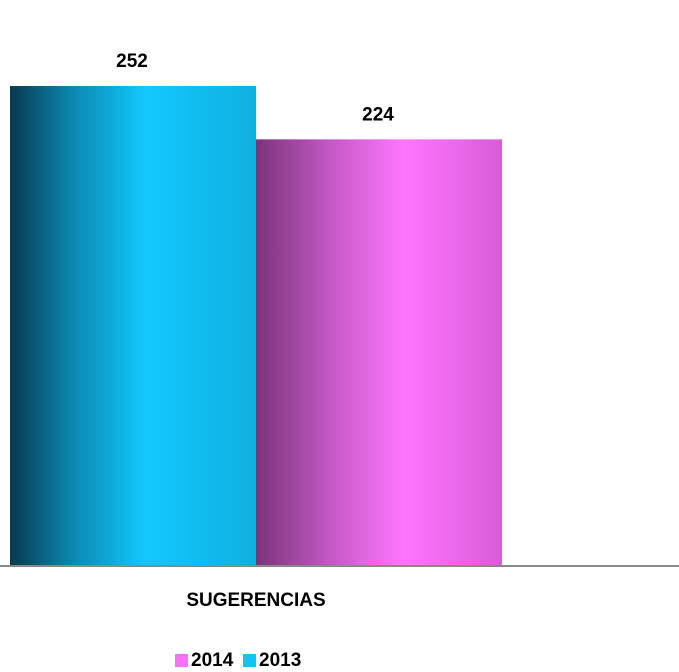 This screenshot has height=672, width=679. I want to click on data-label: 224, so click(378, 114).